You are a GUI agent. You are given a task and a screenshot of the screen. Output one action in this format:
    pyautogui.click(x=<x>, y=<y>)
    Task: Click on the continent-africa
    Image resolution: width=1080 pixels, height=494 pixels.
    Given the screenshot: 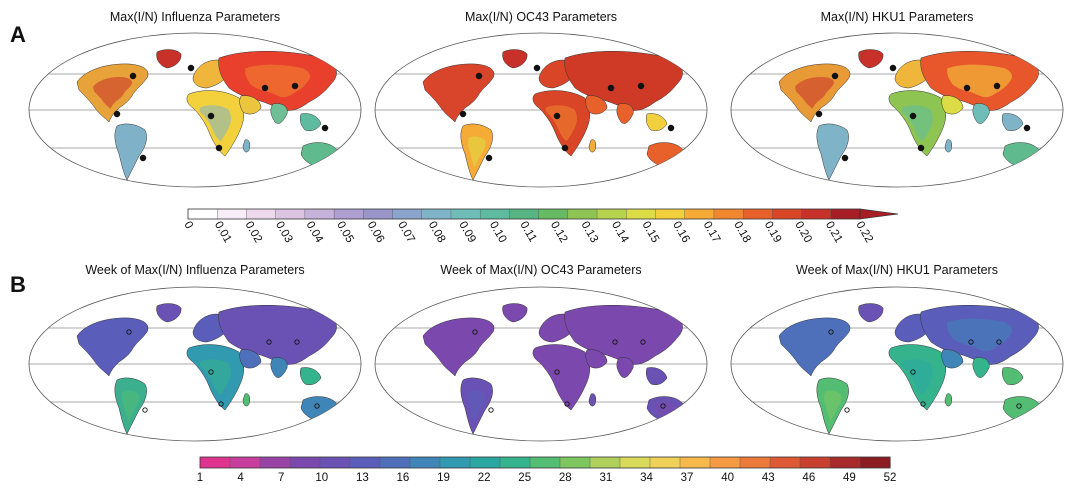 What is the action you would take?
    pyautogui.click(x=561, y=377)
    